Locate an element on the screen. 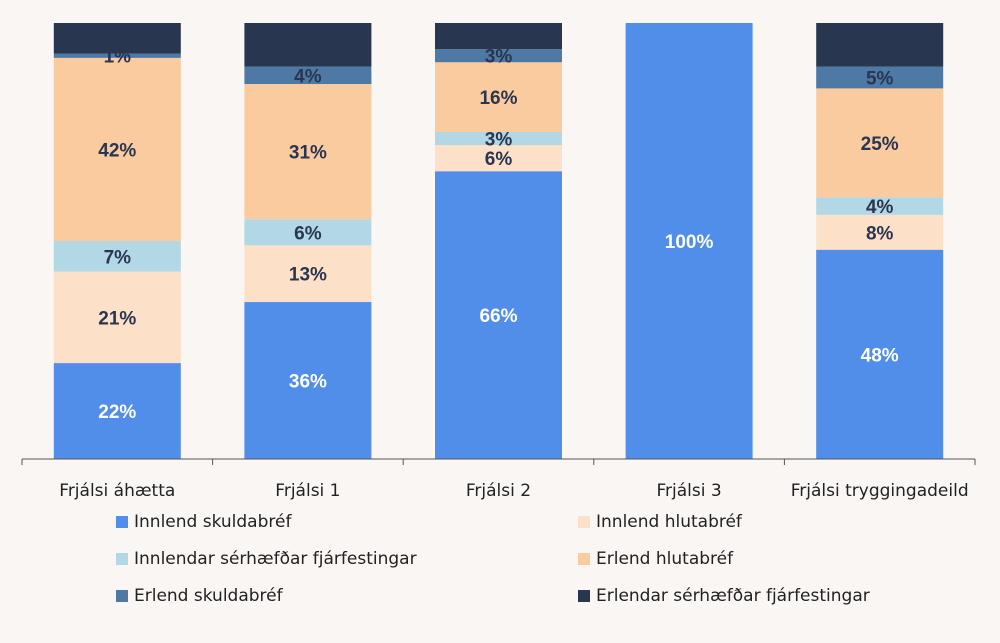 The height and width of the screenshot is (643, 1000). category-label: Frjálsi áhætta is located at coordinates (117, 491).